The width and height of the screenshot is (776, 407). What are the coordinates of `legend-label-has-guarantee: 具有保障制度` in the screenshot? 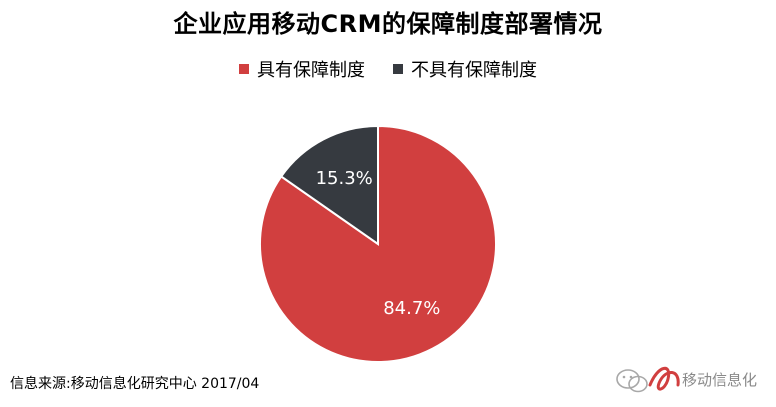 It's located at (311, 70).